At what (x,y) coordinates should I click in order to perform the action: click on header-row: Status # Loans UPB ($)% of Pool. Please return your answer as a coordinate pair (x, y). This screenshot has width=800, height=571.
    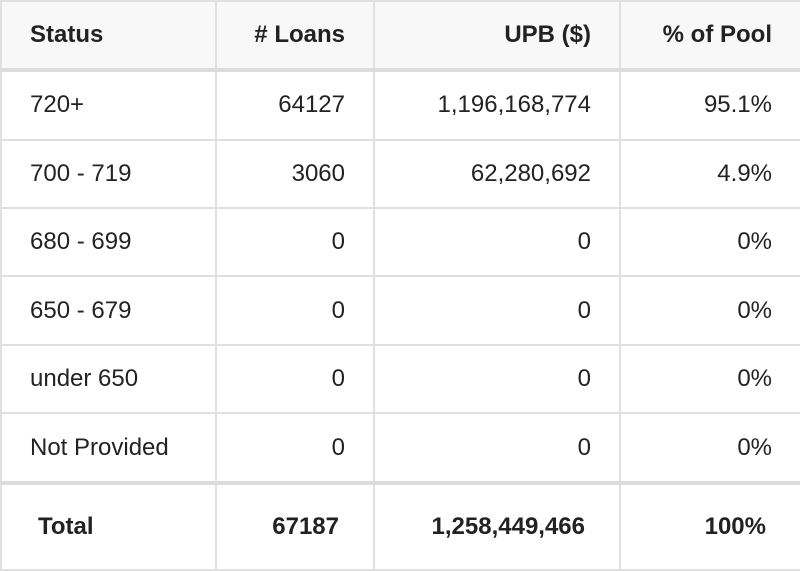
    Looking at the image, I should click on (400, 36).